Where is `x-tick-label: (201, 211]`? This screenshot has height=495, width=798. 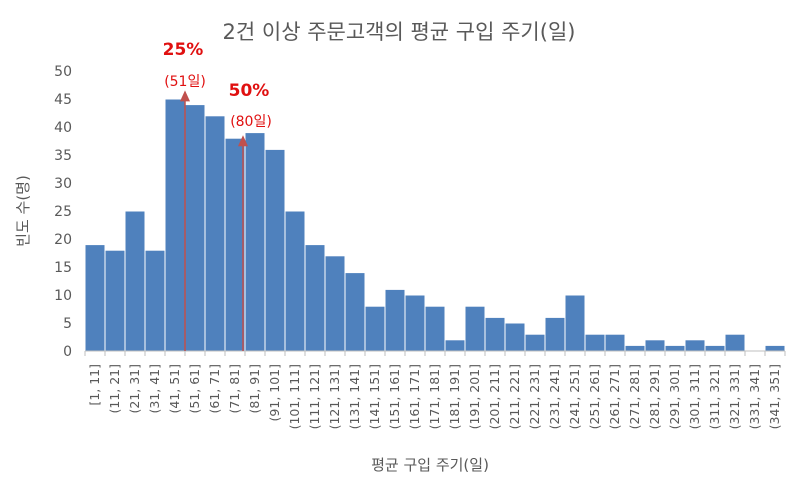 x-tick-label: (201, 211] is located at coordinates (494, 396).